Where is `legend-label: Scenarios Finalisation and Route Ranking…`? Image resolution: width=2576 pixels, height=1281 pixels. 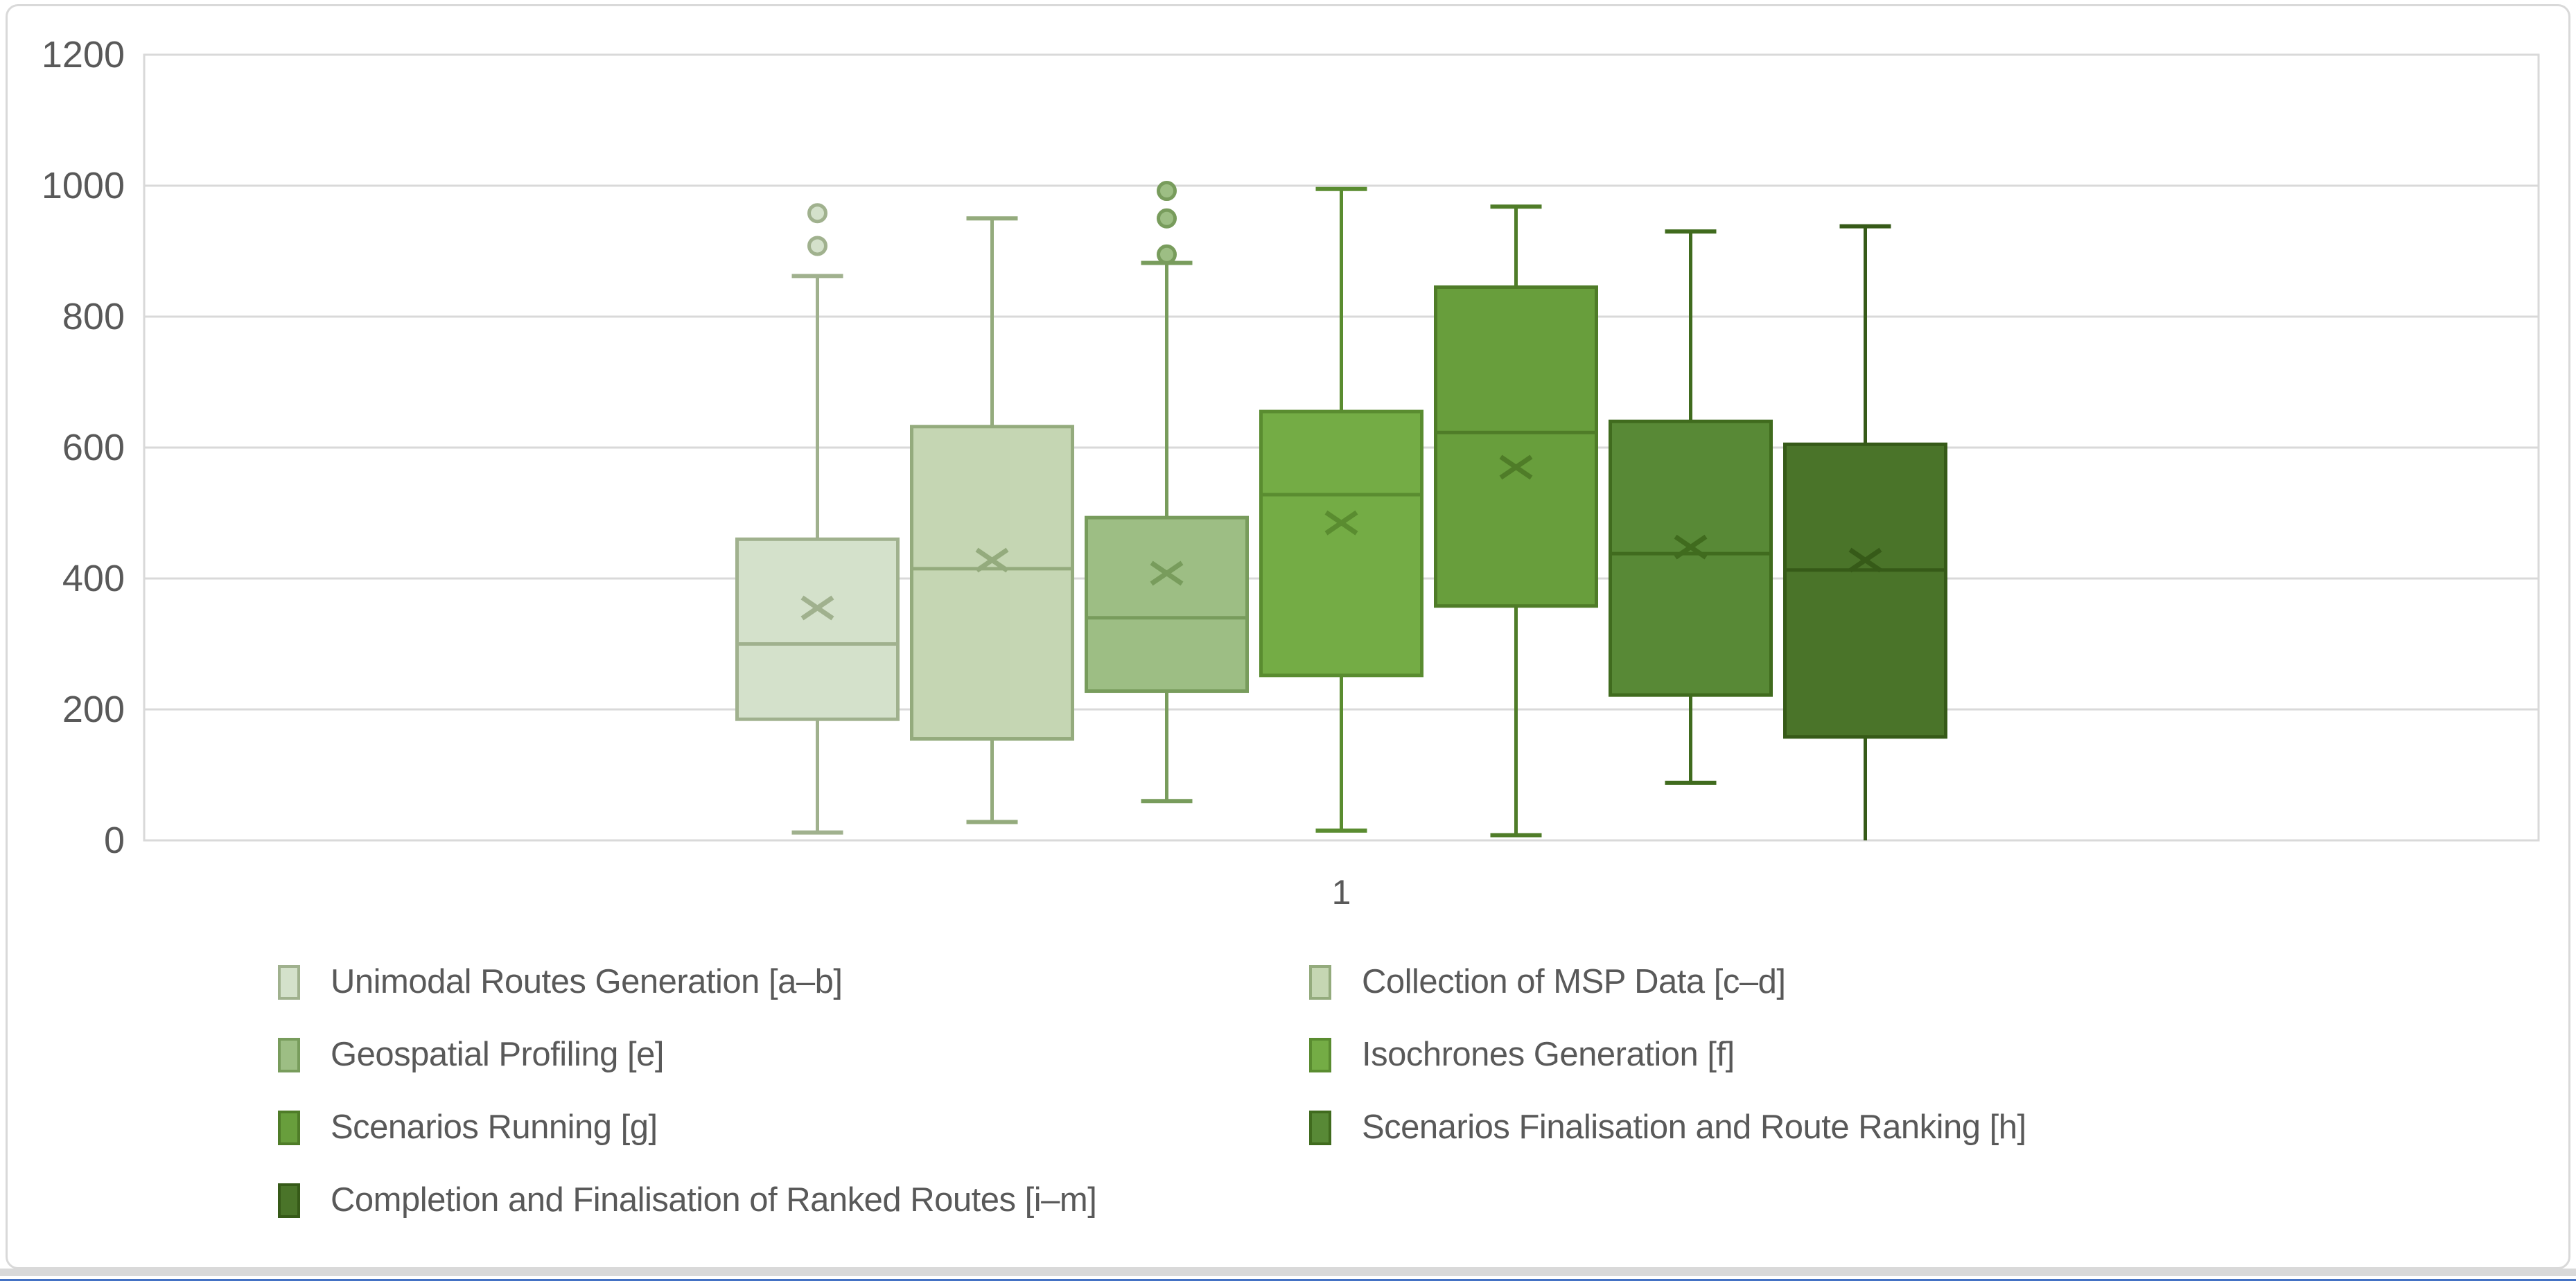 legend-label: Scenarios Finalisation and Route Ranking… is located at coordinates (1694, 1127).